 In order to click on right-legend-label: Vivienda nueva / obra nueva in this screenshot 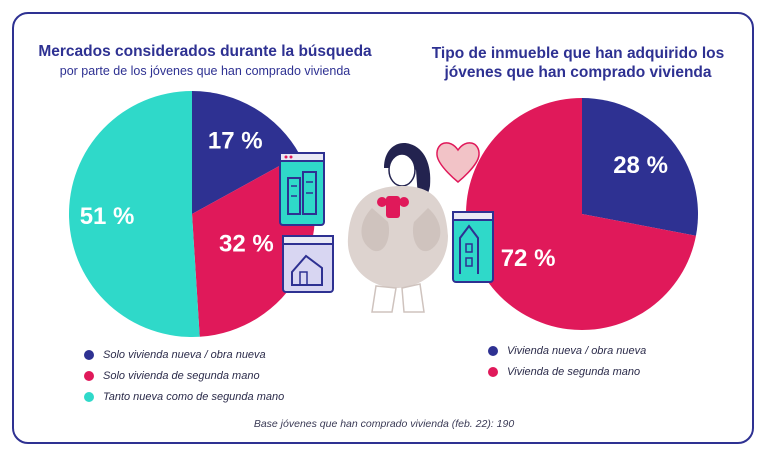, I will do `click(577, 350)`.